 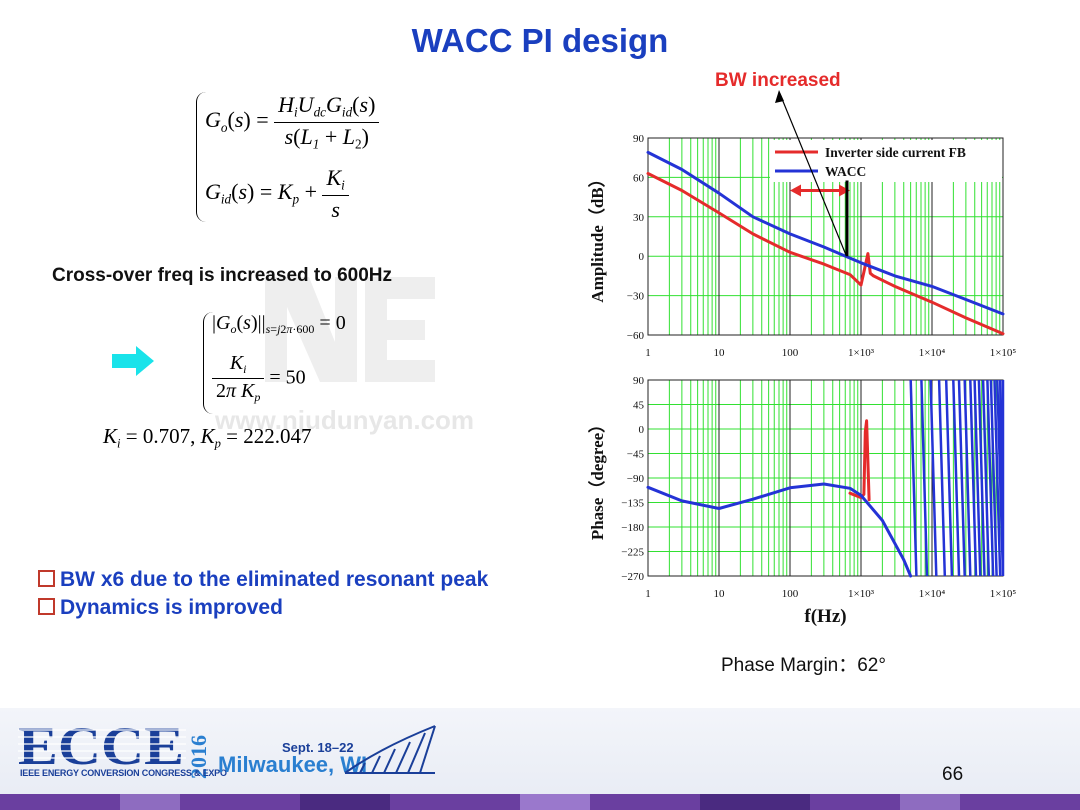 What do you see at coordinates (259, 378) in the screenshot?
I see `equation-ratio: Ki 2π Kp = 50` at bounding box center [259, 378].